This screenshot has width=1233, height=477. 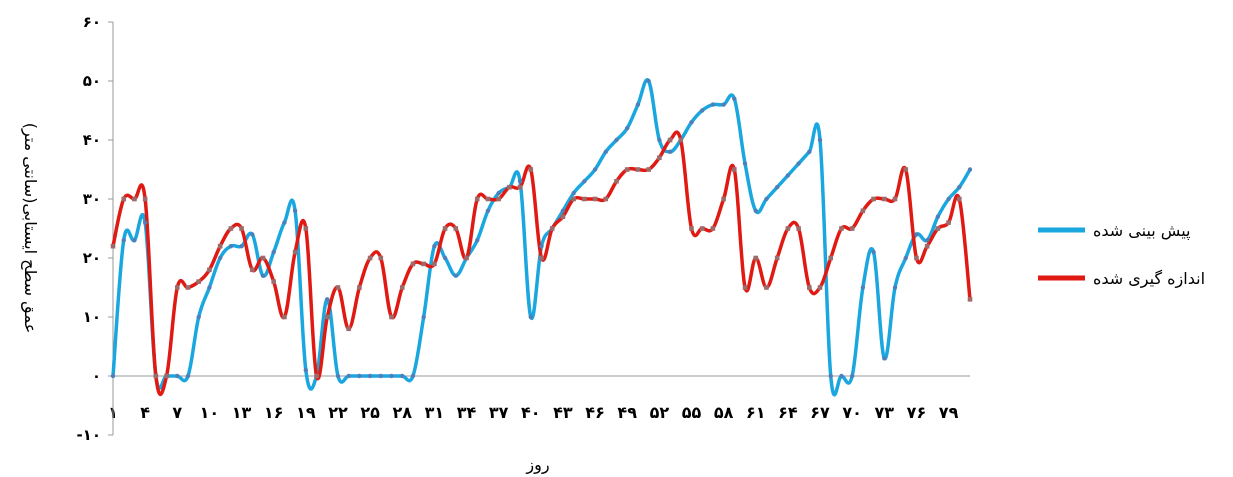 What do you see at coordinates (1149, 279) in the screenshot?
I see `legend-label-measured: اندازه گیری شده` at bounding box center [1149, 279].